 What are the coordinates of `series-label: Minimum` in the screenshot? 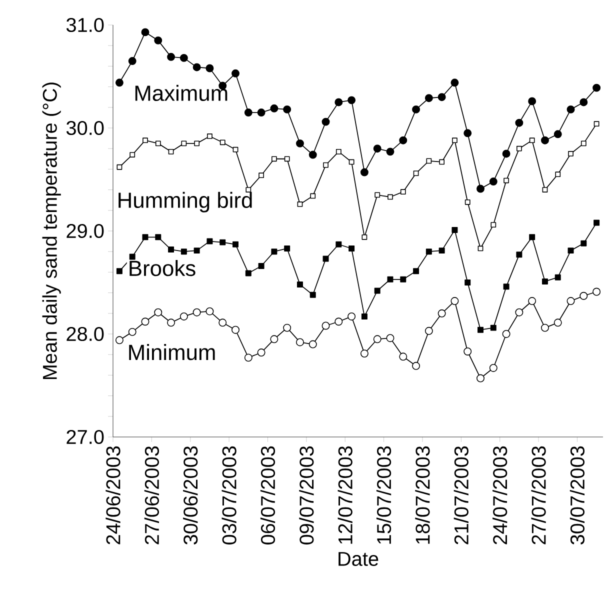 It's located at (172, 352).